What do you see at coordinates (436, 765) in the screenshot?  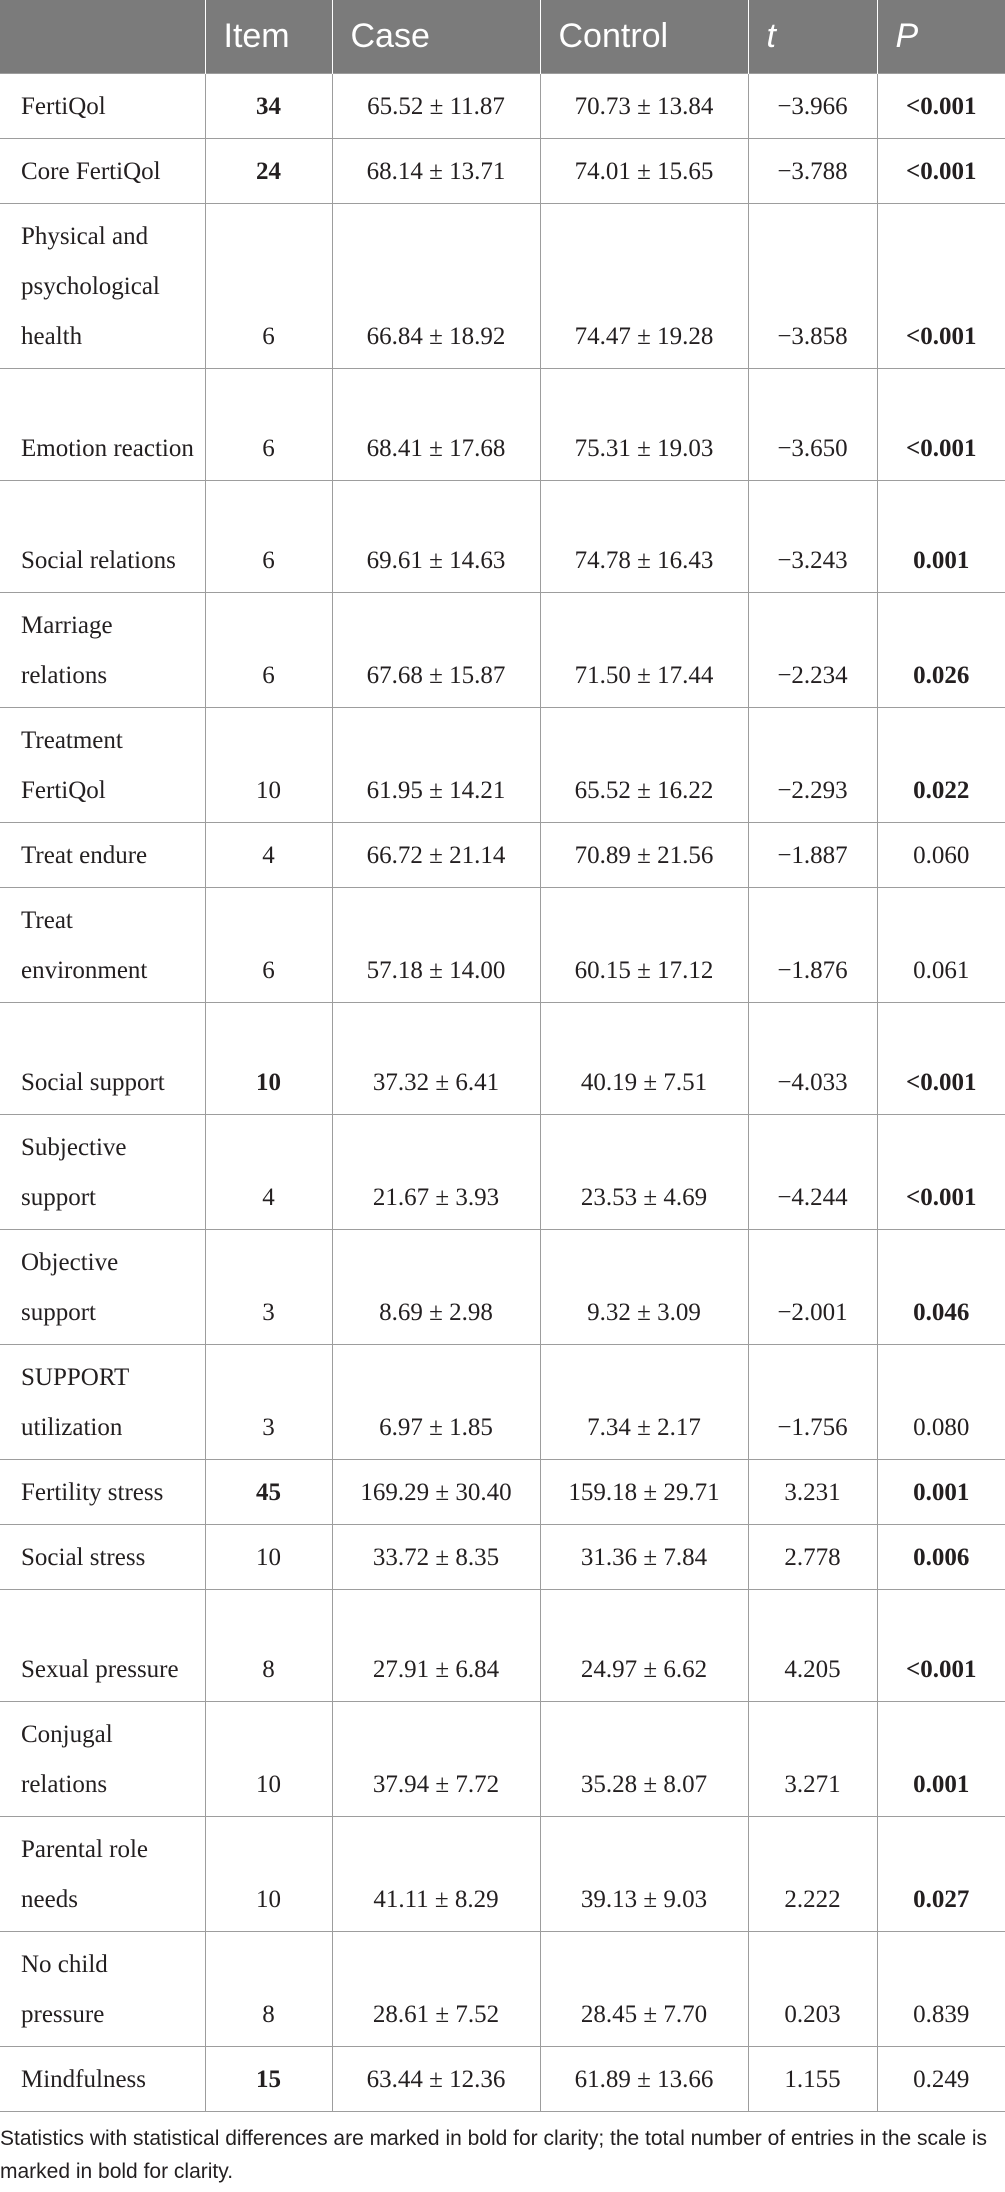 I see `cell-case: 61.95 ± 14.21` at bounding box center [436, 765].